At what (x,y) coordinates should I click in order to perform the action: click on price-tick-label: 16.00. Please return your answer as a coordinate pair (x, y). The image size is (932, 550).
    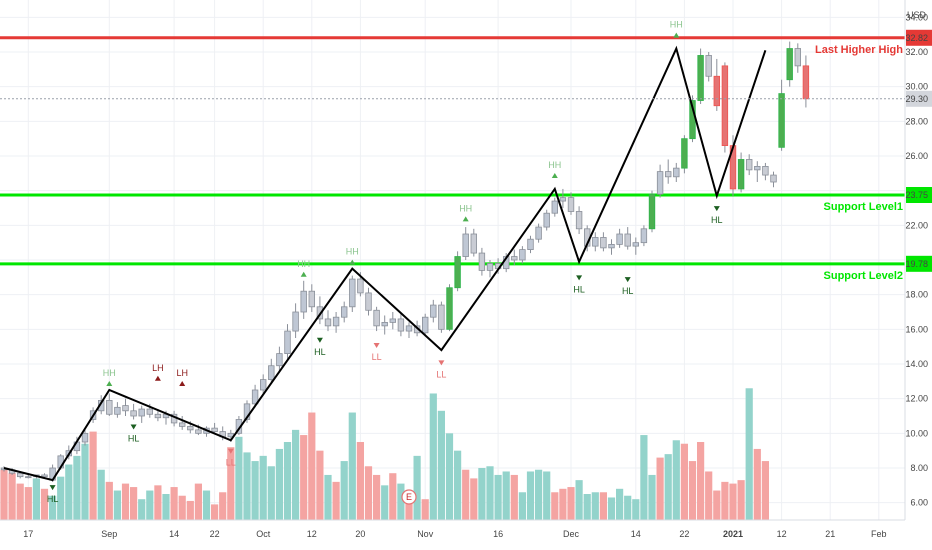
    Looking at the image, I should click on (916, 329).